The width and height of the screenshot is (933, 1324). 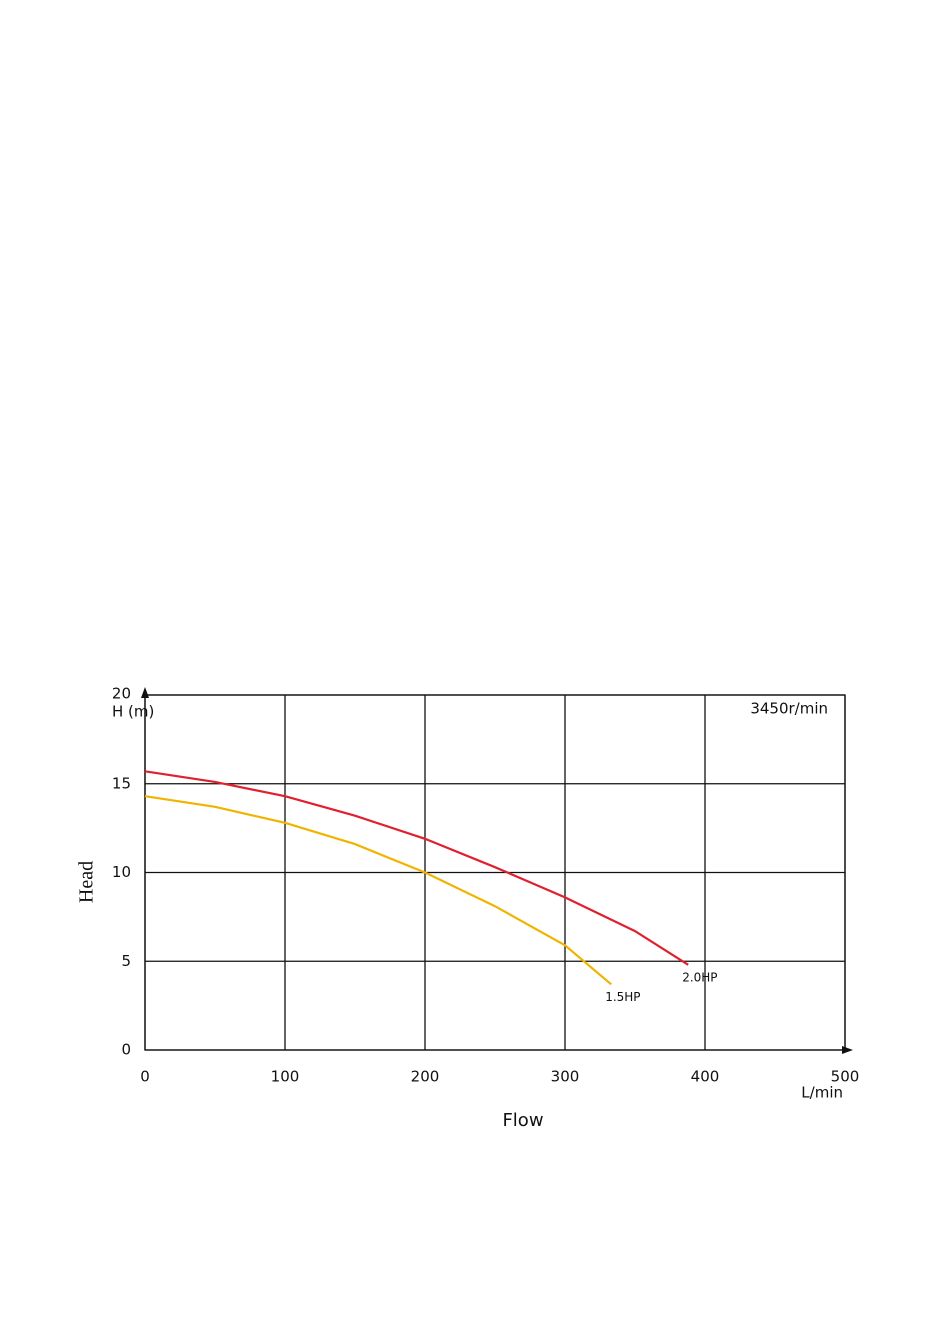 I want to click on y-tick-label: 15, so click(x=121, y=783).